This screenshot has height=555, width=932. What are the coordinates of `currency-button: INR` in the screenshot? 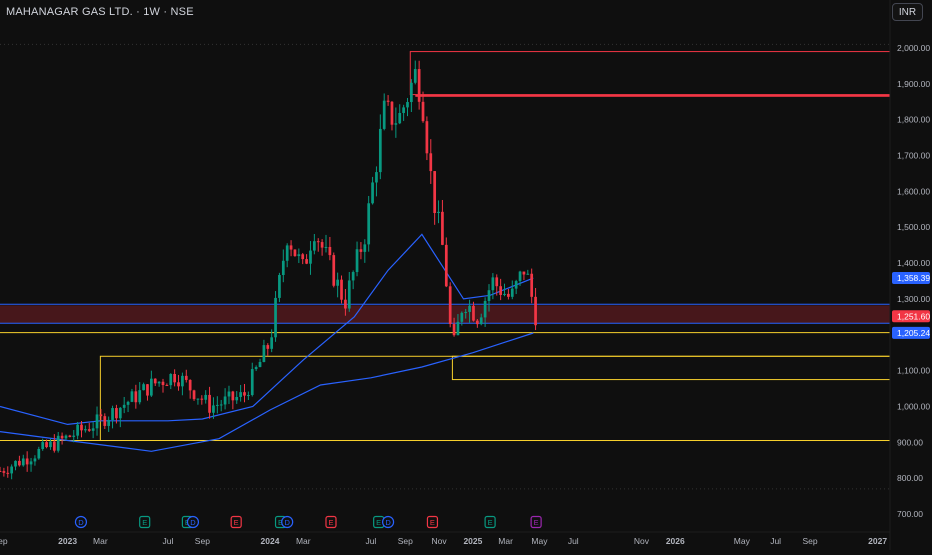 It's located at (907, 12).